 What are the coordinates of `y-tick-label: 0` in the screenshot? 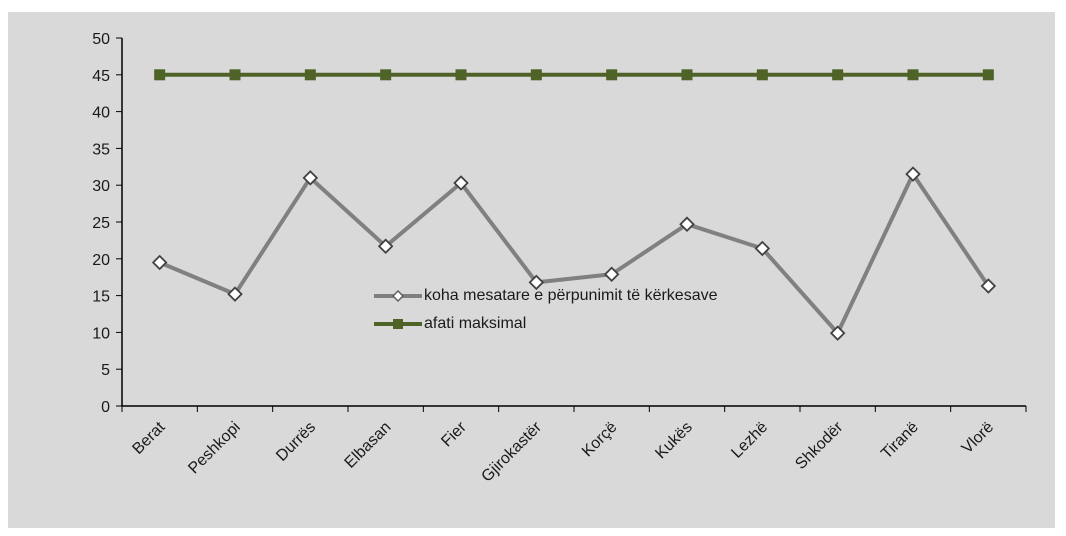 It's located at (105, 407).